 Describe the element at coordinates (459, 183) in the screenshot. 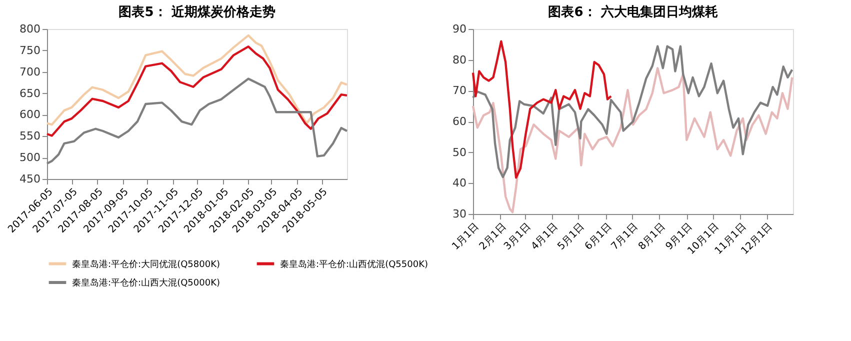

I see `y-tick-label: 40` at that location.